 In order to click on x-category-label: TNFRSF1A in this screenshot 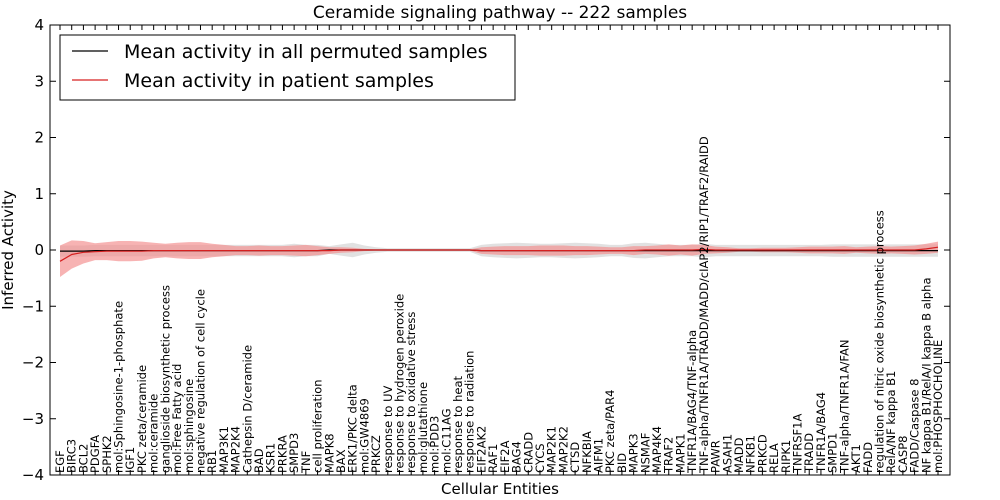, I will do `click(798, 444)`.